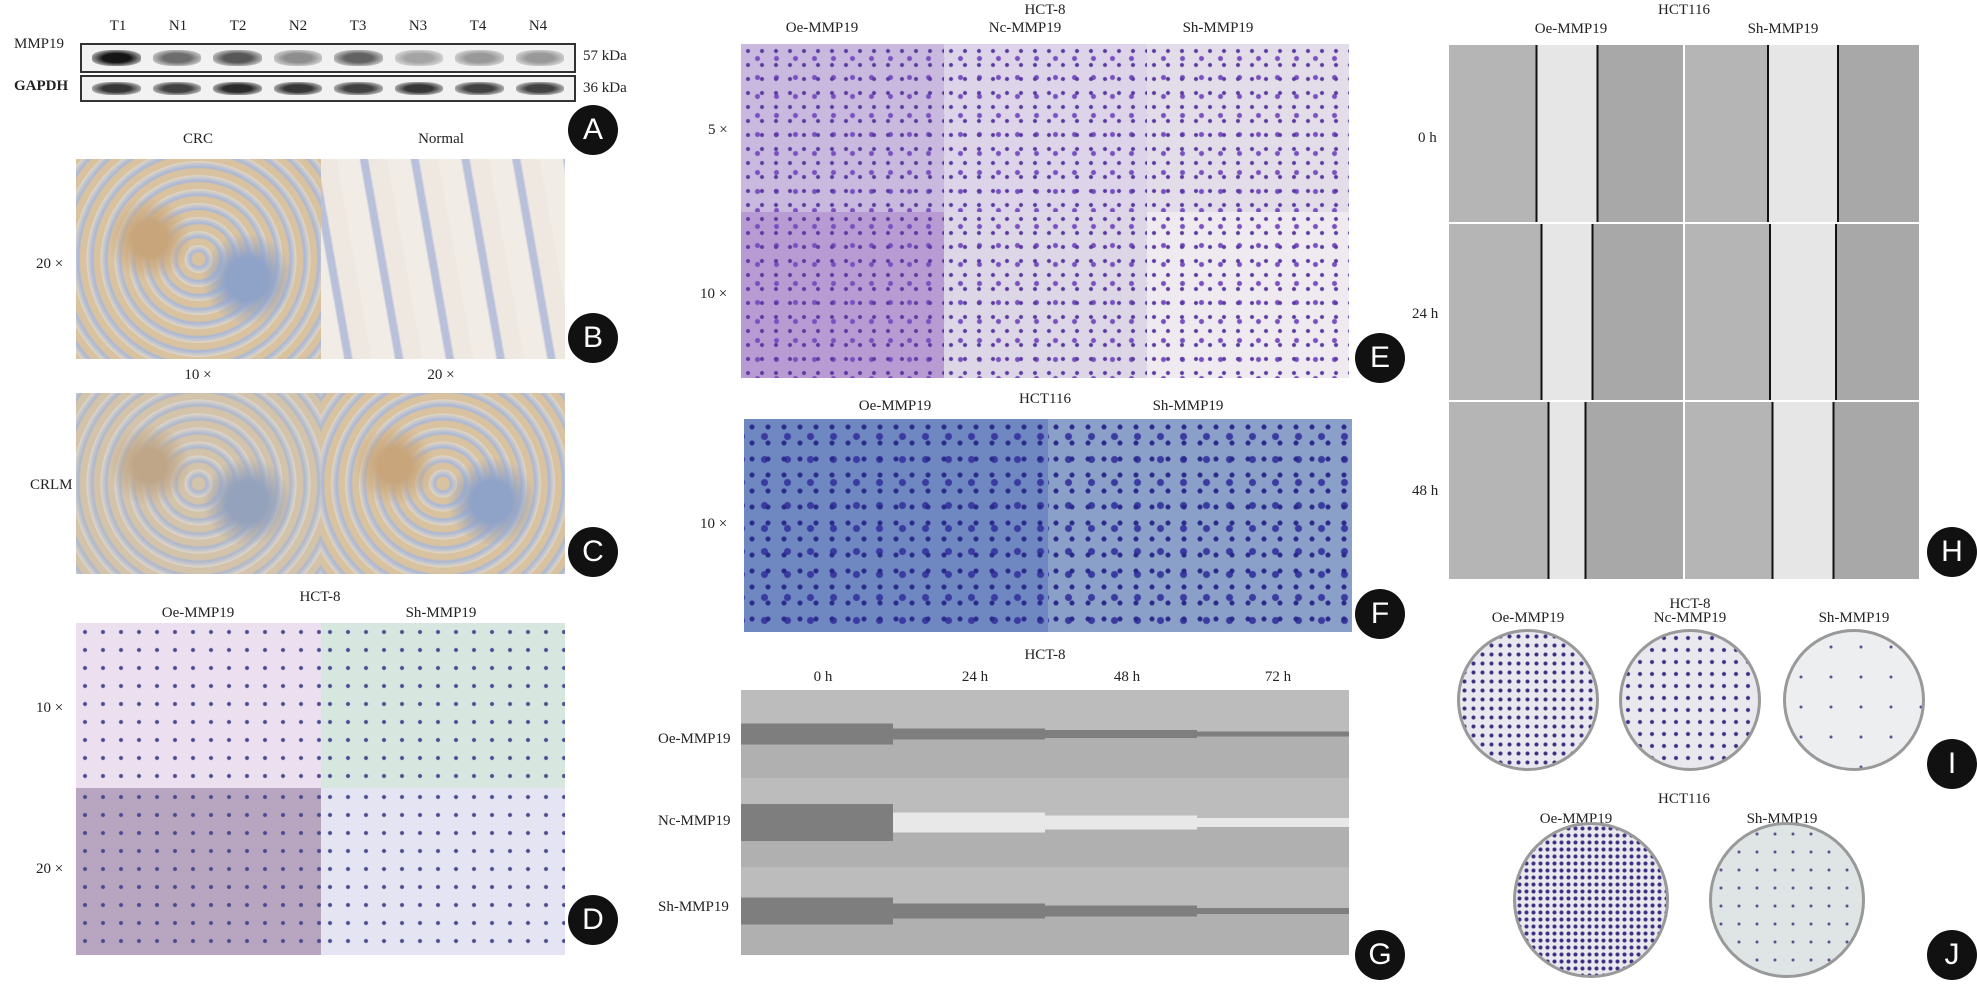 The height and width of the screenshot is (984, 1977). What do you see at coordinates (443, 259) in the screenshot?
I see `ihc-image-normal` at bounding box center [443, 259].